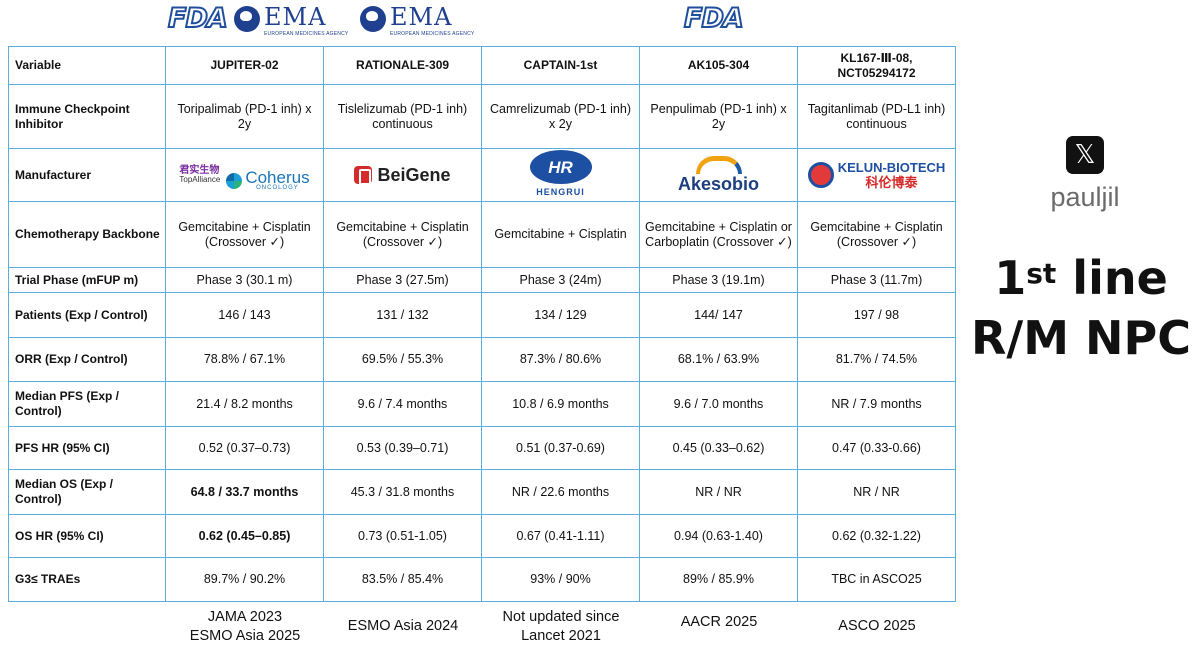 This screenshot has height=658, width=1200. Describe the element at coordinates (718, 280) in the screenshot. I see `table-cell: Phase 3 (19.1m)` at that location.